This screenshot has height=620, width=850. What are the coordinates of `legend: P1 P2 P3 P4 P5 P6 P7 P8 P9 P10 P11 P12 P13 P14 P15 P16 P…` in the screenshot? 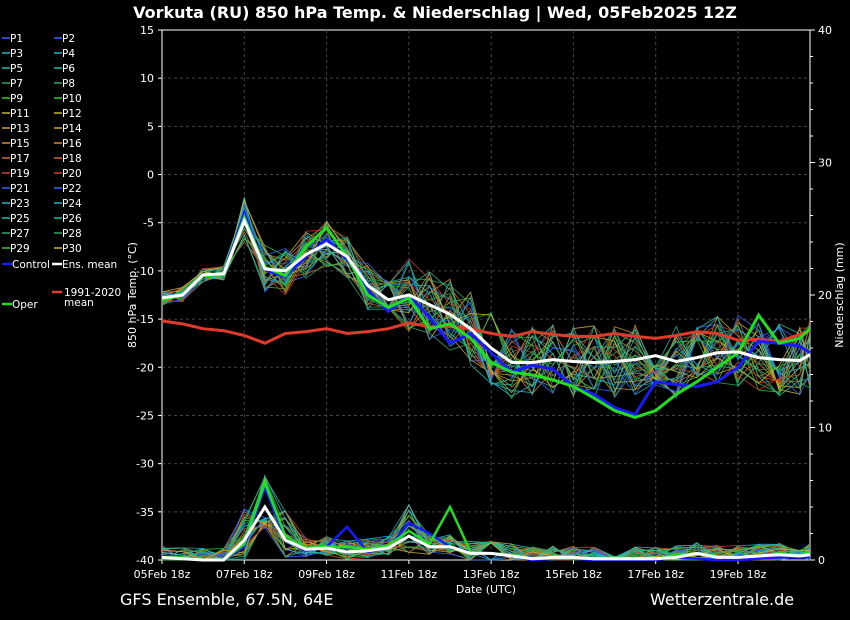 It's located at (61, 172).